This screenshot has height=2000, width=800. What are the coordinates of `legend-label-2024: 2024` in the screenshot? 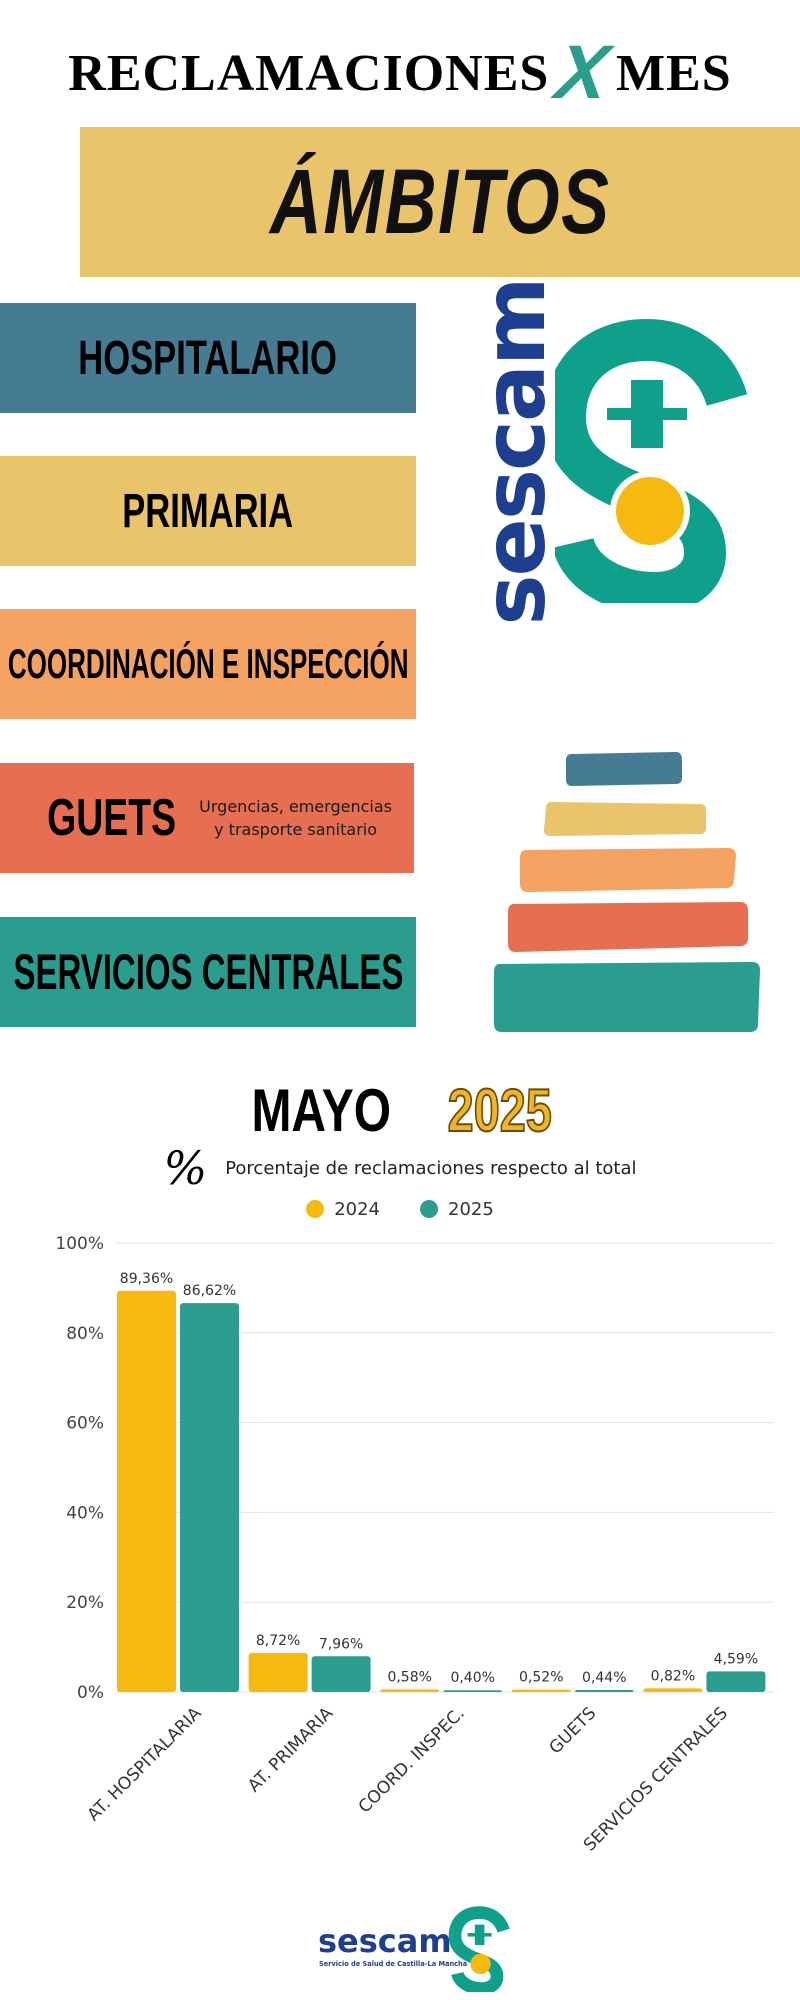 It's located at (357, 1209).